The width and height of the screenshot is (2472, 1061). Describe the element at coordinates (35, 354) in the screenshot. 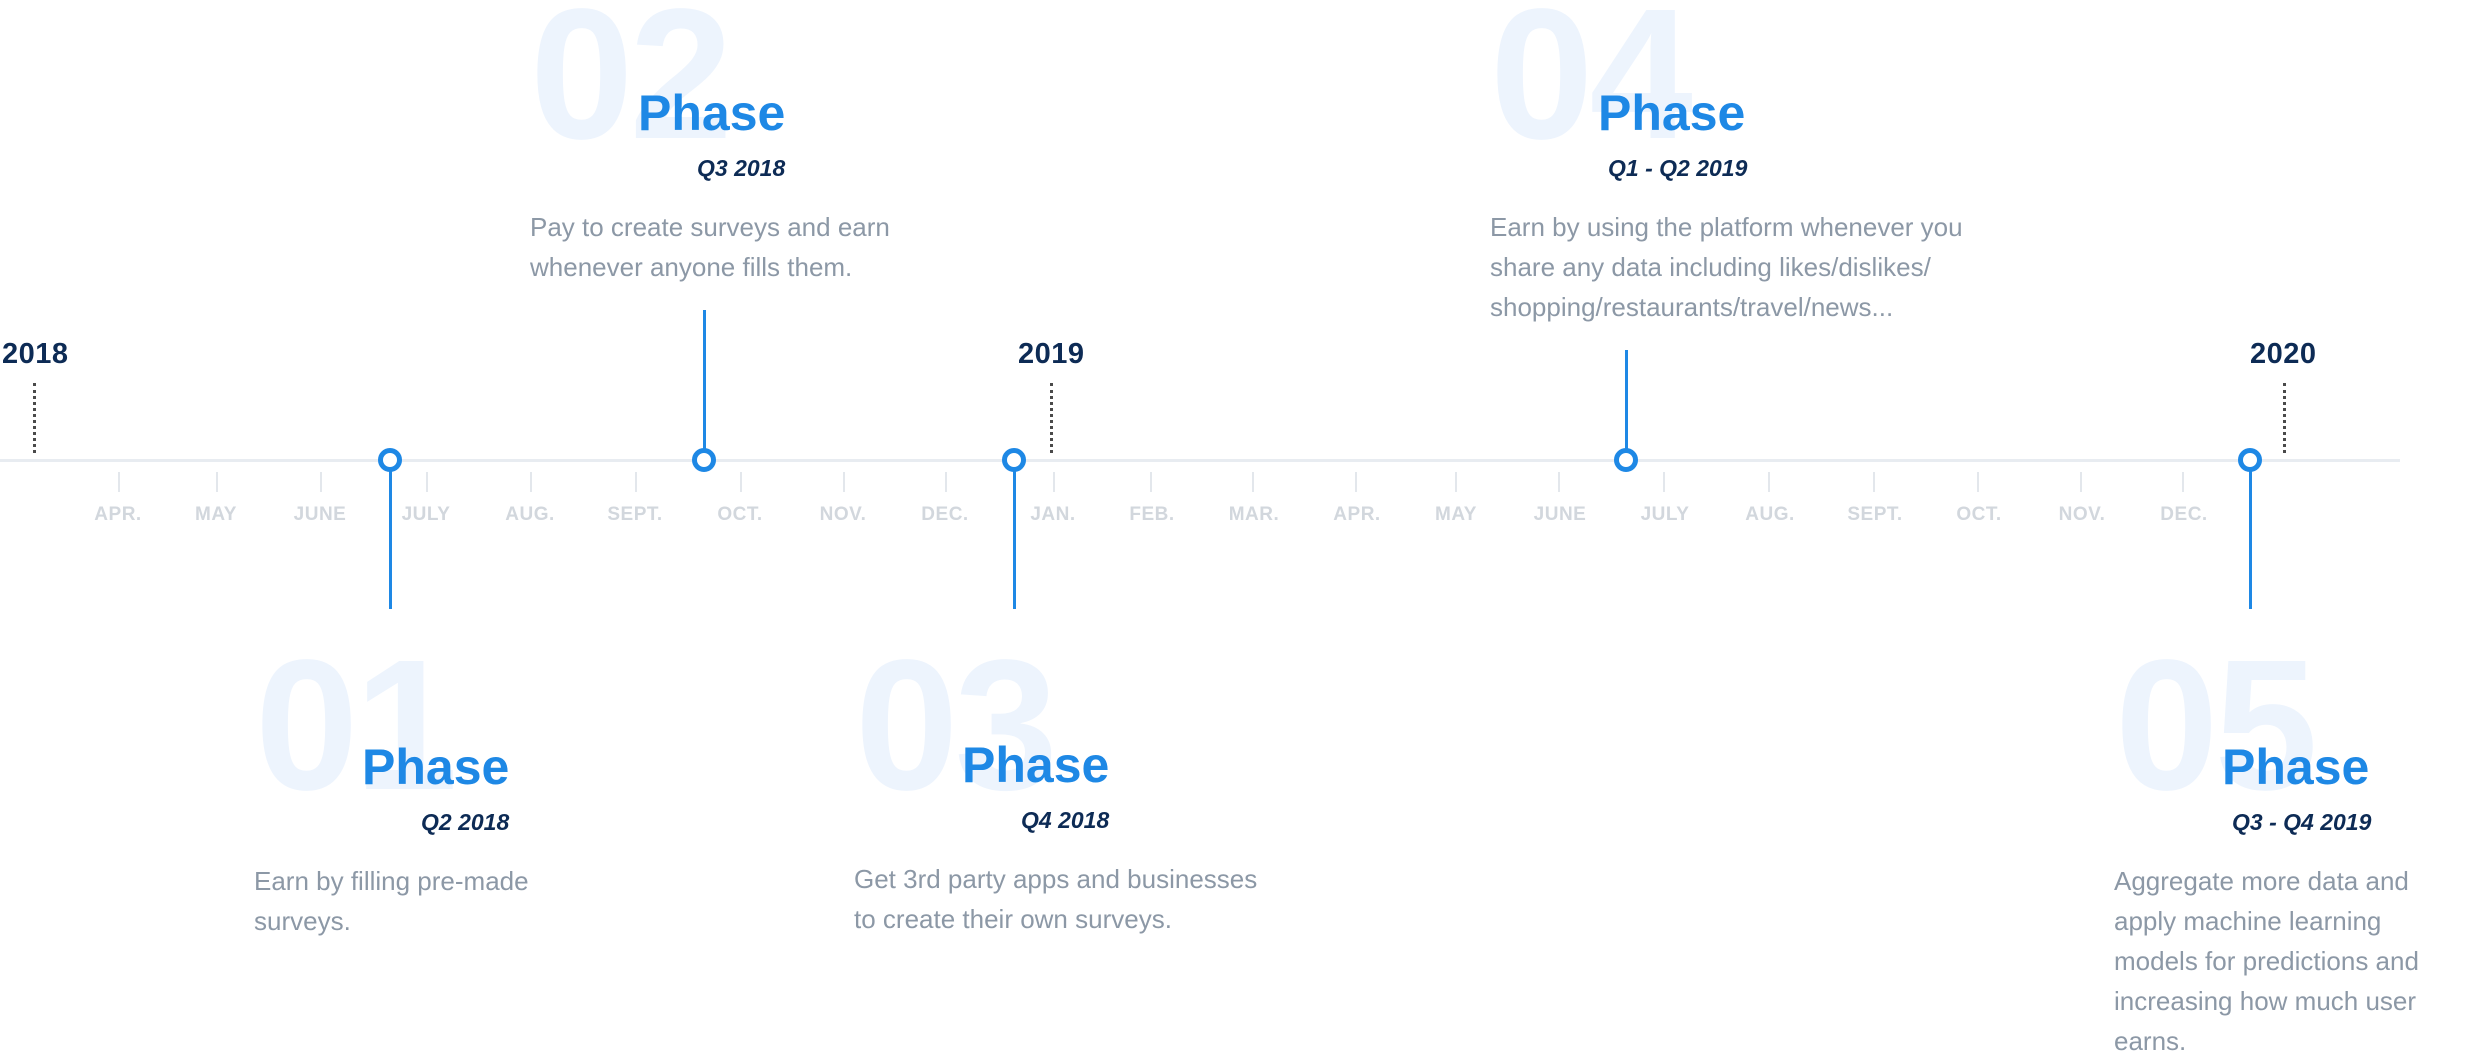

I see `year-label-2018: 2018` at that location.